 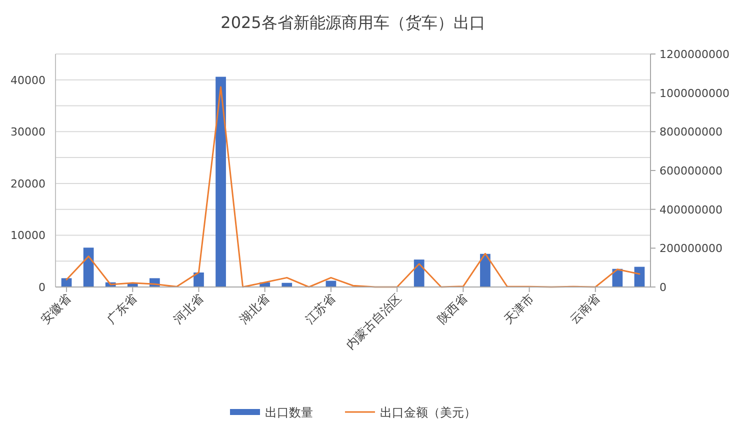 I want to click on y-tick-label: 0, so click(x=42, y=287).